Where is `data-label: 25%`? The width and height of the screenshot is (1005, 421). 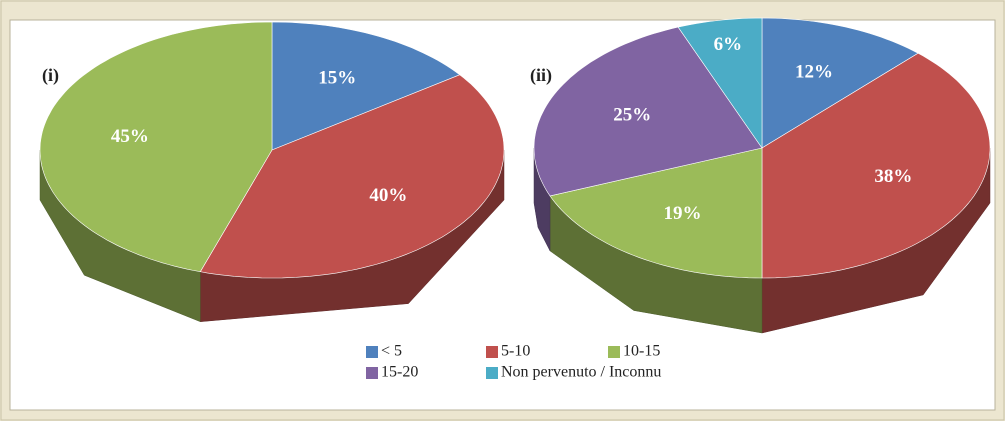
data-label: 25% is located at coordinates (632, 114).